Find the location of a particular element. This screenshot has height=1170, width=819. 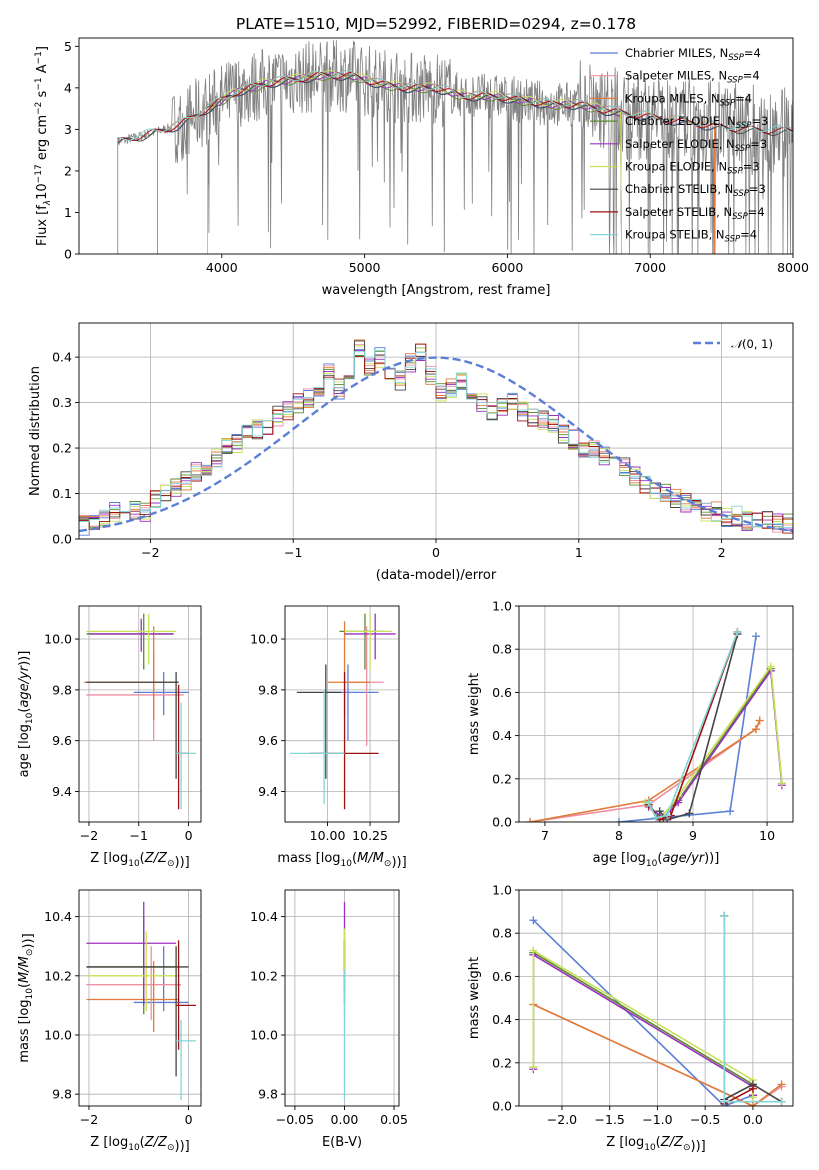

legend-entry-part: Salpeter ELODIE, N is located at coordinates (680, 144).